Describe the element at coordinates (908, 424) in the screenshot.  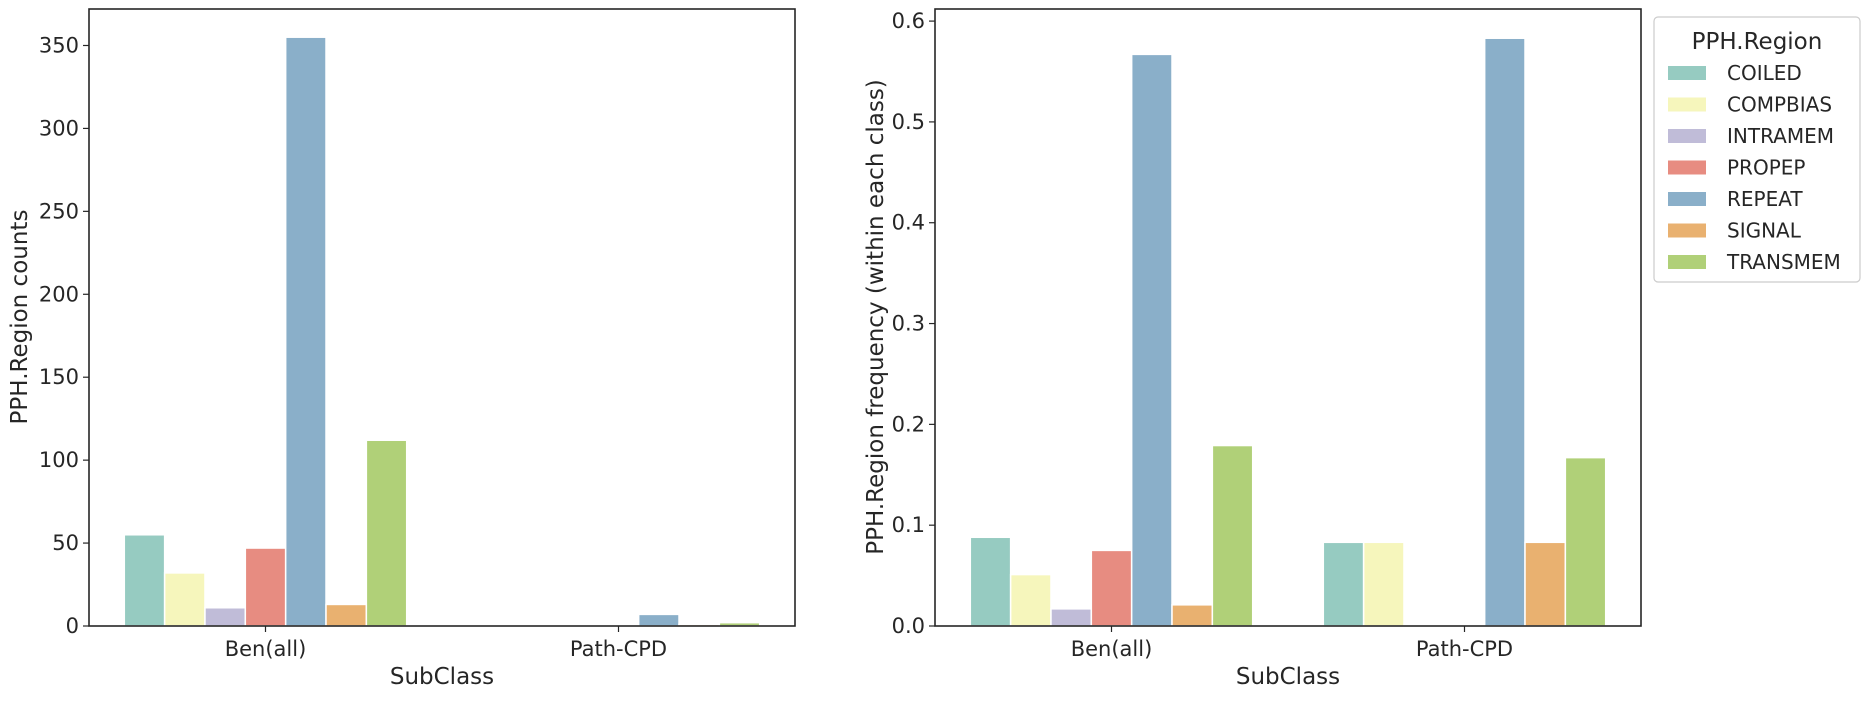
I see `y-tick-label: 0.2` at that location.